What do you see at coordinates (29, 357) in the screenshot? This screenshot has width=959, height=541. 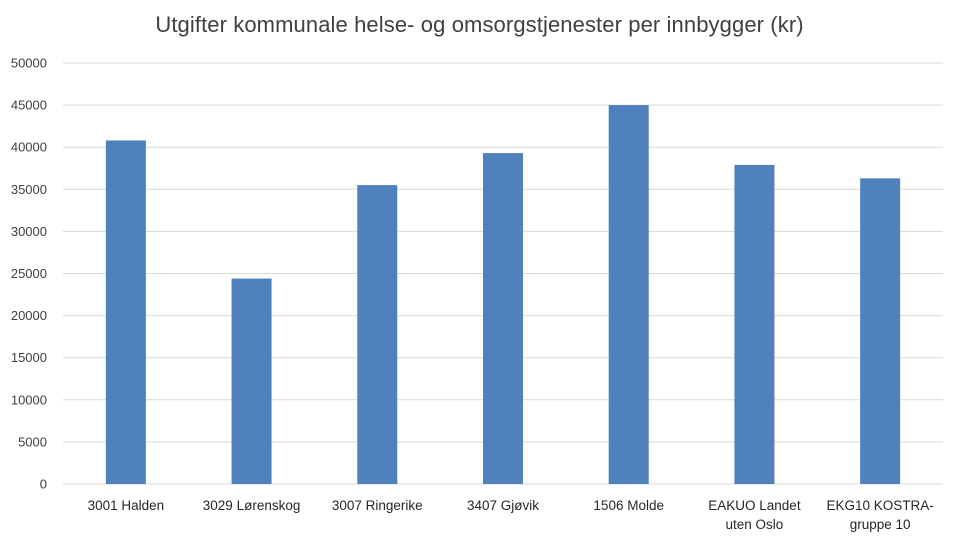 I see `y-tick-label: 15000` at bounding box center [29, 357].